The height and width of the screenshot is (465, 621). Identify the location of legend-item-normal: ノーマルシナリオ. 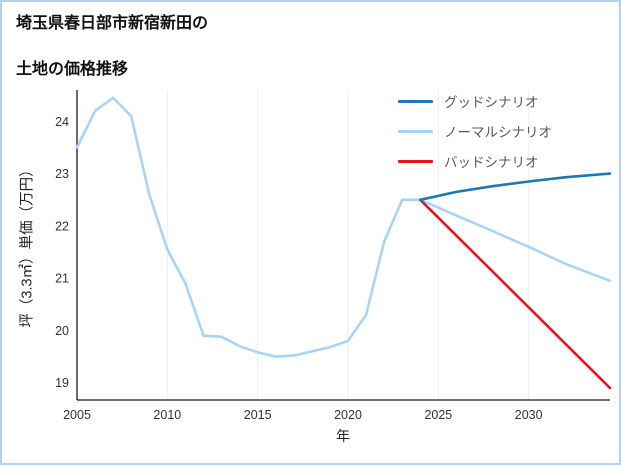
(475, 131).